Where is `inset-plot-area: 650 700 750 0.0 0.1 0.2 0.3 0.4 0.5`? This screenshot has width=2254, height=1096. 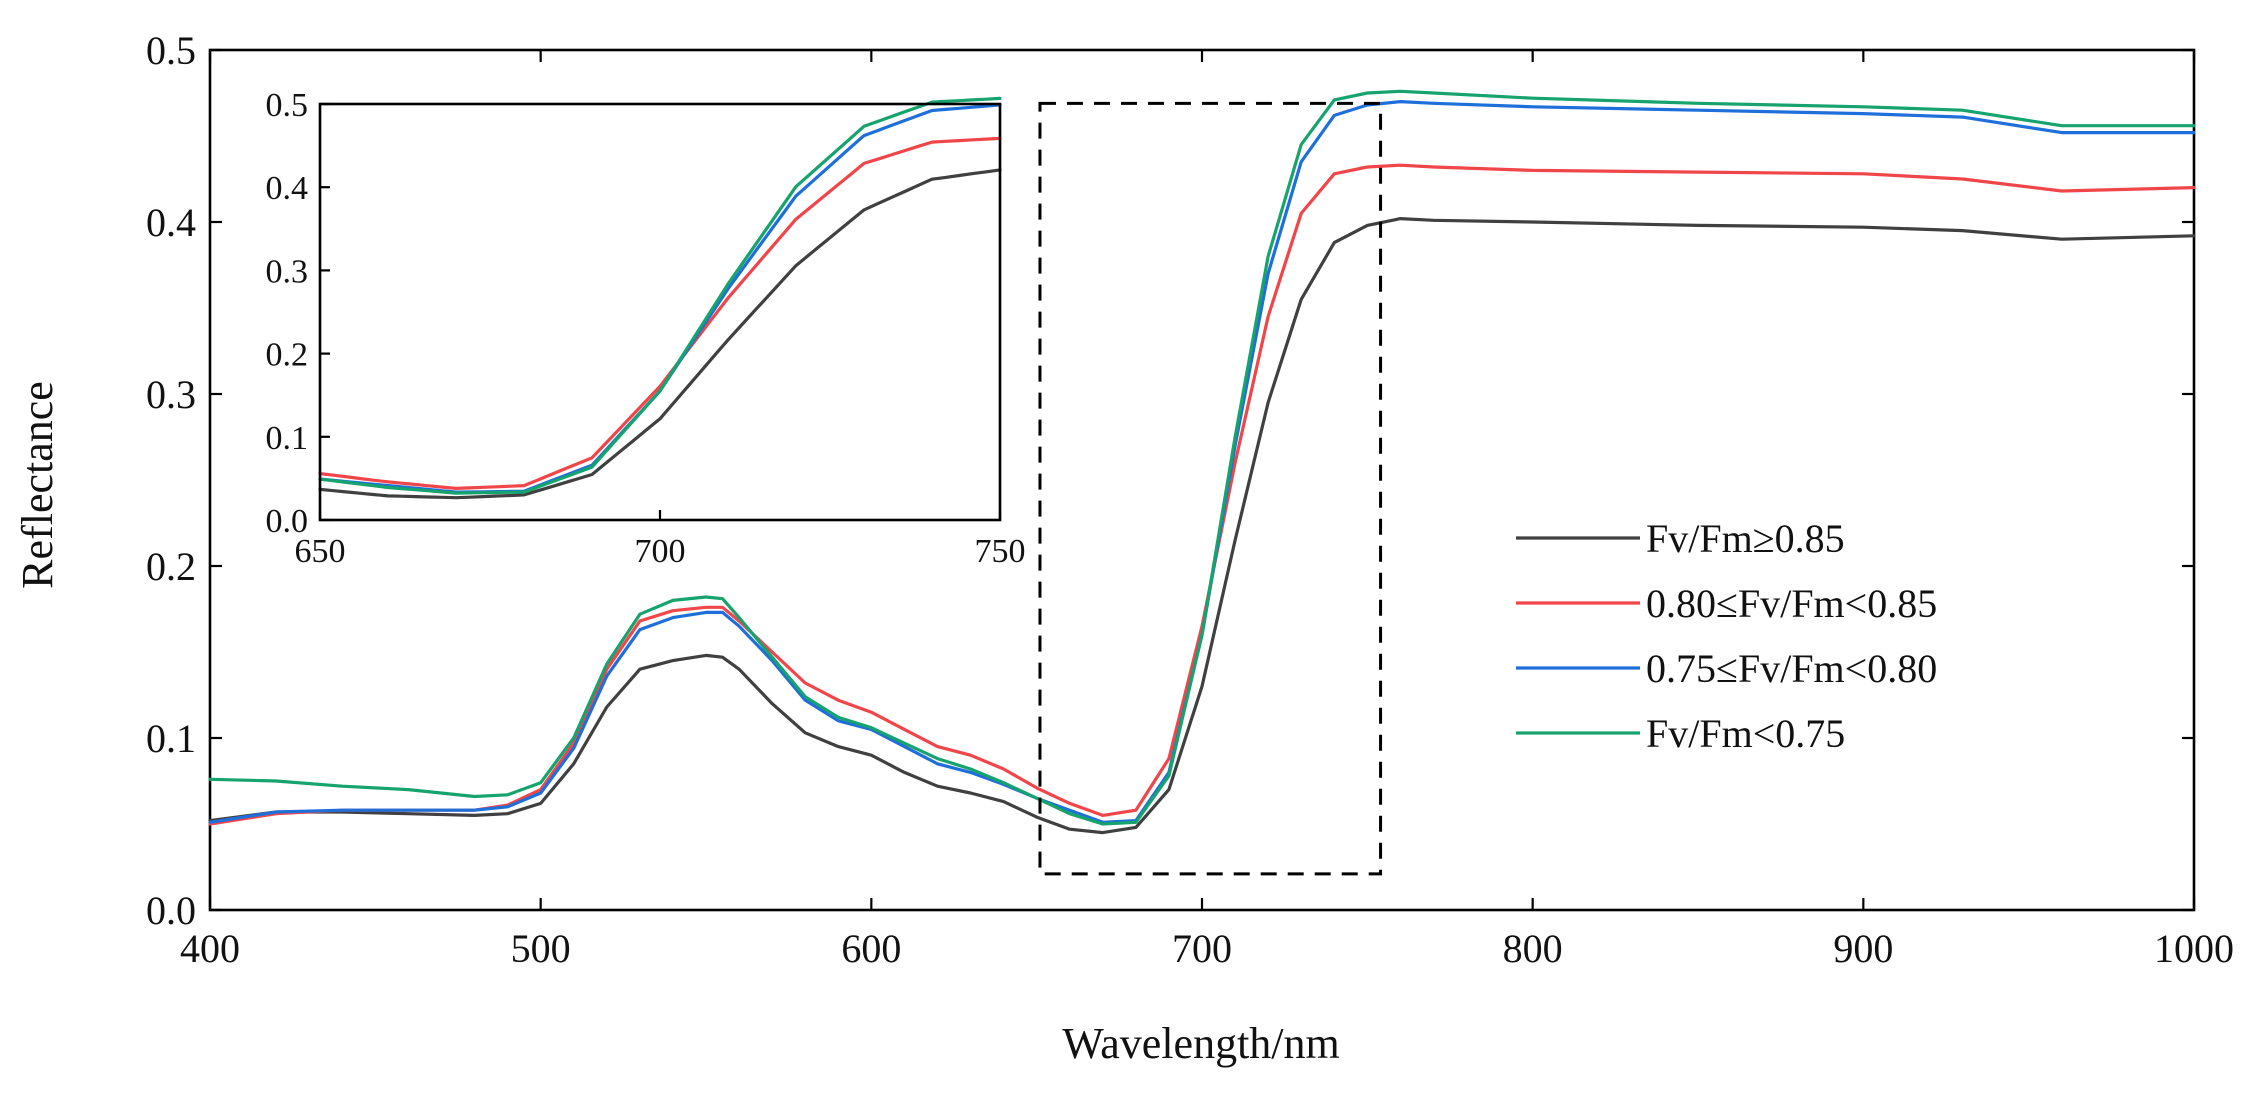 inset-plot-area: 650 700 750 0.0 0.1 0.2 0.3 0.4 0.5 is located at coordinates (646, 328).